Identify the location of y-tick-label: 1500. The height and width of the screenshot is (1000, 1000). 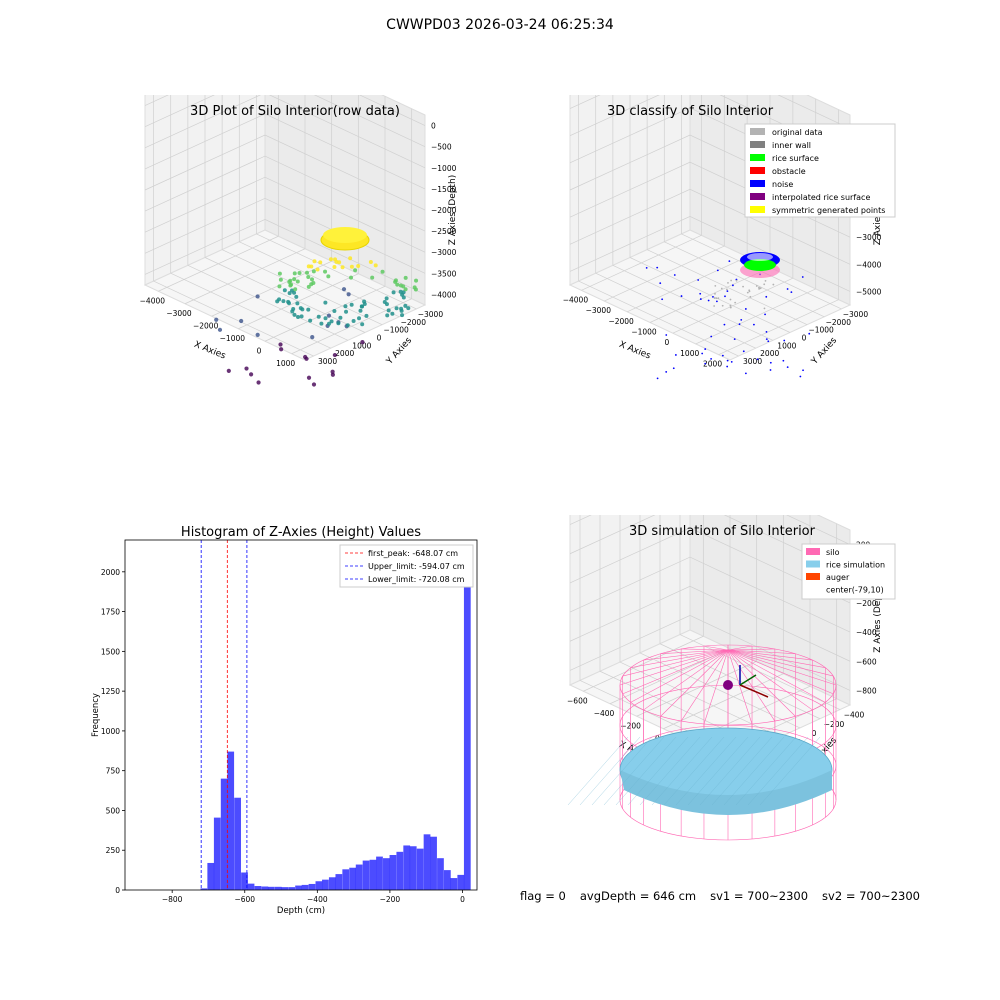
(110, 651).